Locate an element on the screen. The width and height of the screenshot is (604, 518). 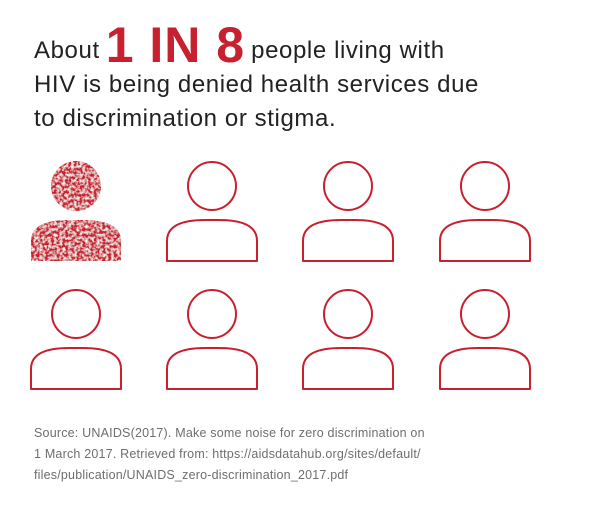
headline-suffix: people living with is located at coordinates (348, 50).